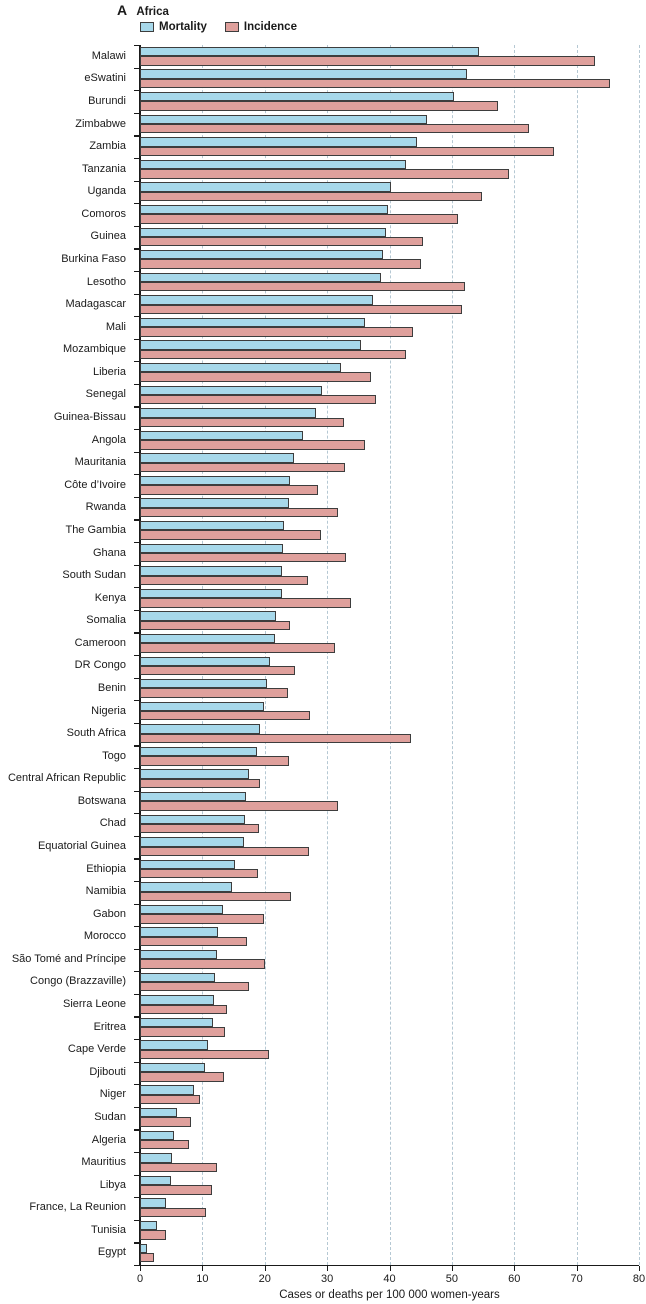  What do you see at coordinates (77, 1207) in the screenshot?
I see `category-label: France, La Reunion` at bounding box center [77, 1207].